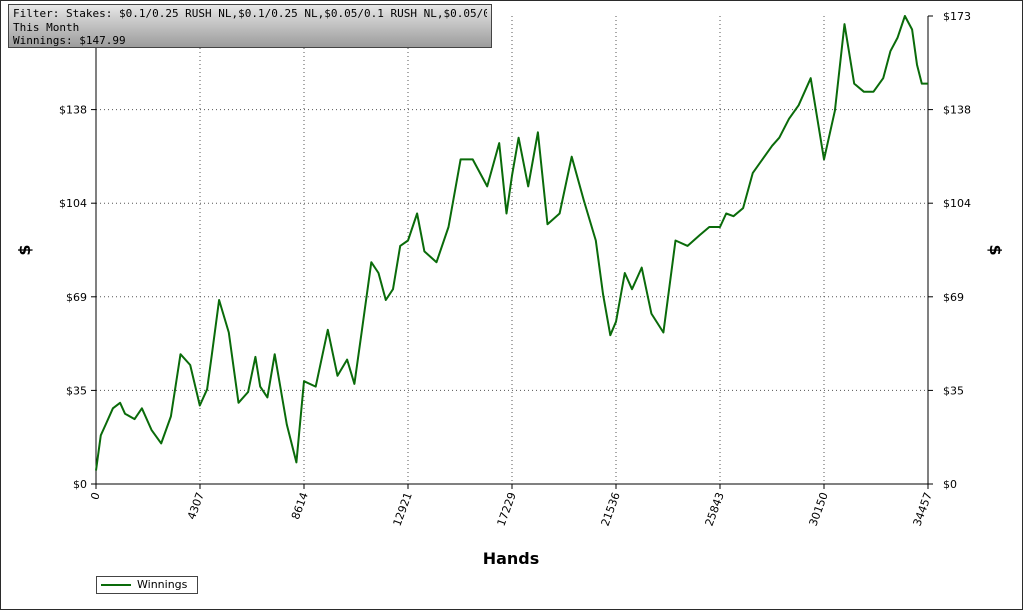 The width and height of the screenshot is (1023, 610). What do you see at coordinates (957, 16) in the screenshot?
I see `y-tick-label-right: $173` at bounding box center [957, 16].